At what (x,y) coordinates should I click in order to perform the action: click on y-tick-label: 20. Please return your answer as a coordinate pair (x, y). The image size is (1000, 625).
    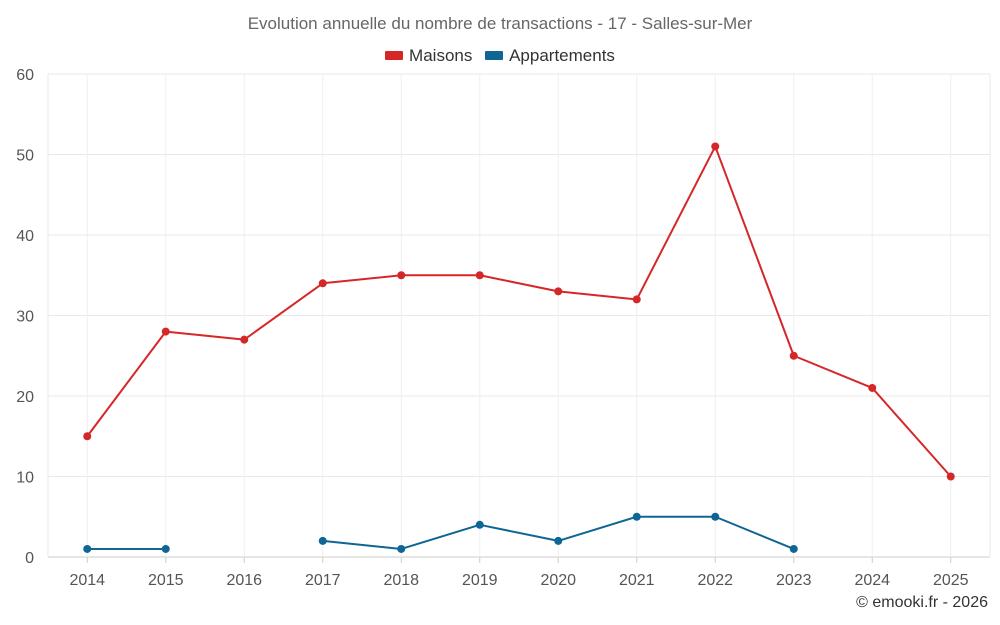
    Looking at the image, I should click on (25, 397).